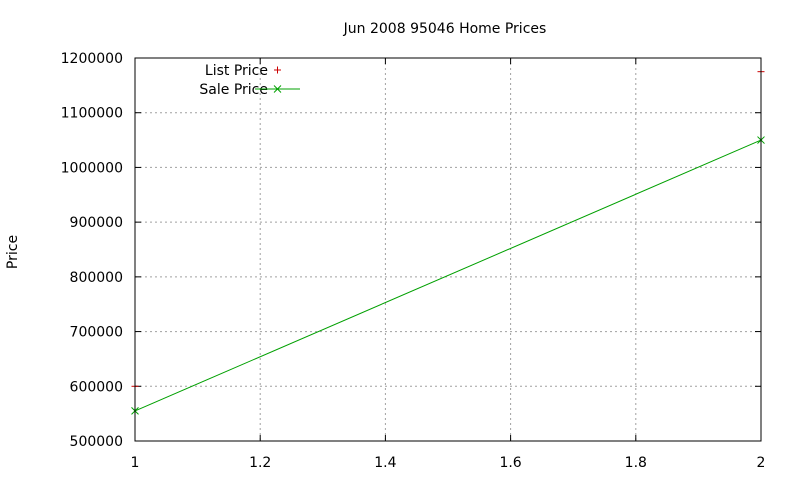 Image resolution: width=800 pixels, height=480 pixels. What do you see at coordinates (96, 442) in the screenshot?
I see `y-tick-label: 500000` at bounding box center [96, 442].